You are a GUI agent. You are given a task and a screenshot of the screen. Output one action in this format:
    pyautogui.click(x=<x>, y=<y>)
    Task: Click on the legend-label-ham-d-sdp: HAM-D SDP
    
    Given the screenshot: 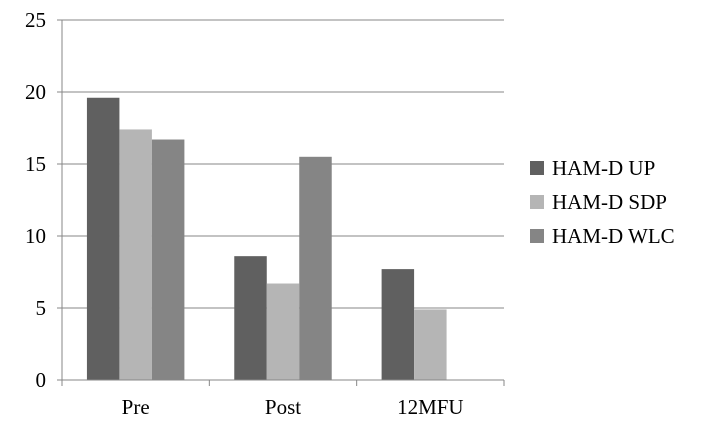 What is the action you would take?
    pyautogui.click(x=609, y=201)
    